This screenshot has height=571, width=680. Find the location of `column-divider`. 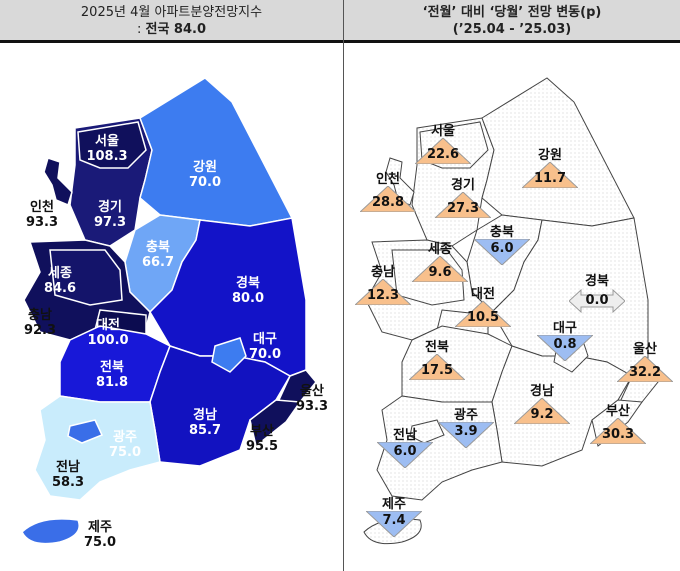

column-divider is located at coordinates (343, 285).